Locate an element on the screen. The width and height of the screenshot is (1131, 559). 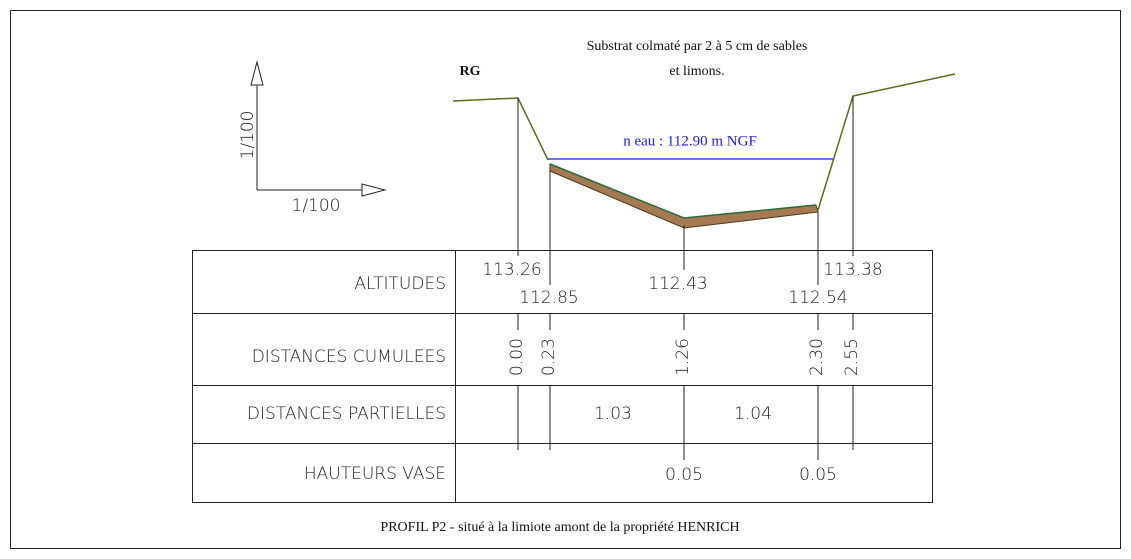
vertical-scale: 1/100 is located at coordinates (248, 135).